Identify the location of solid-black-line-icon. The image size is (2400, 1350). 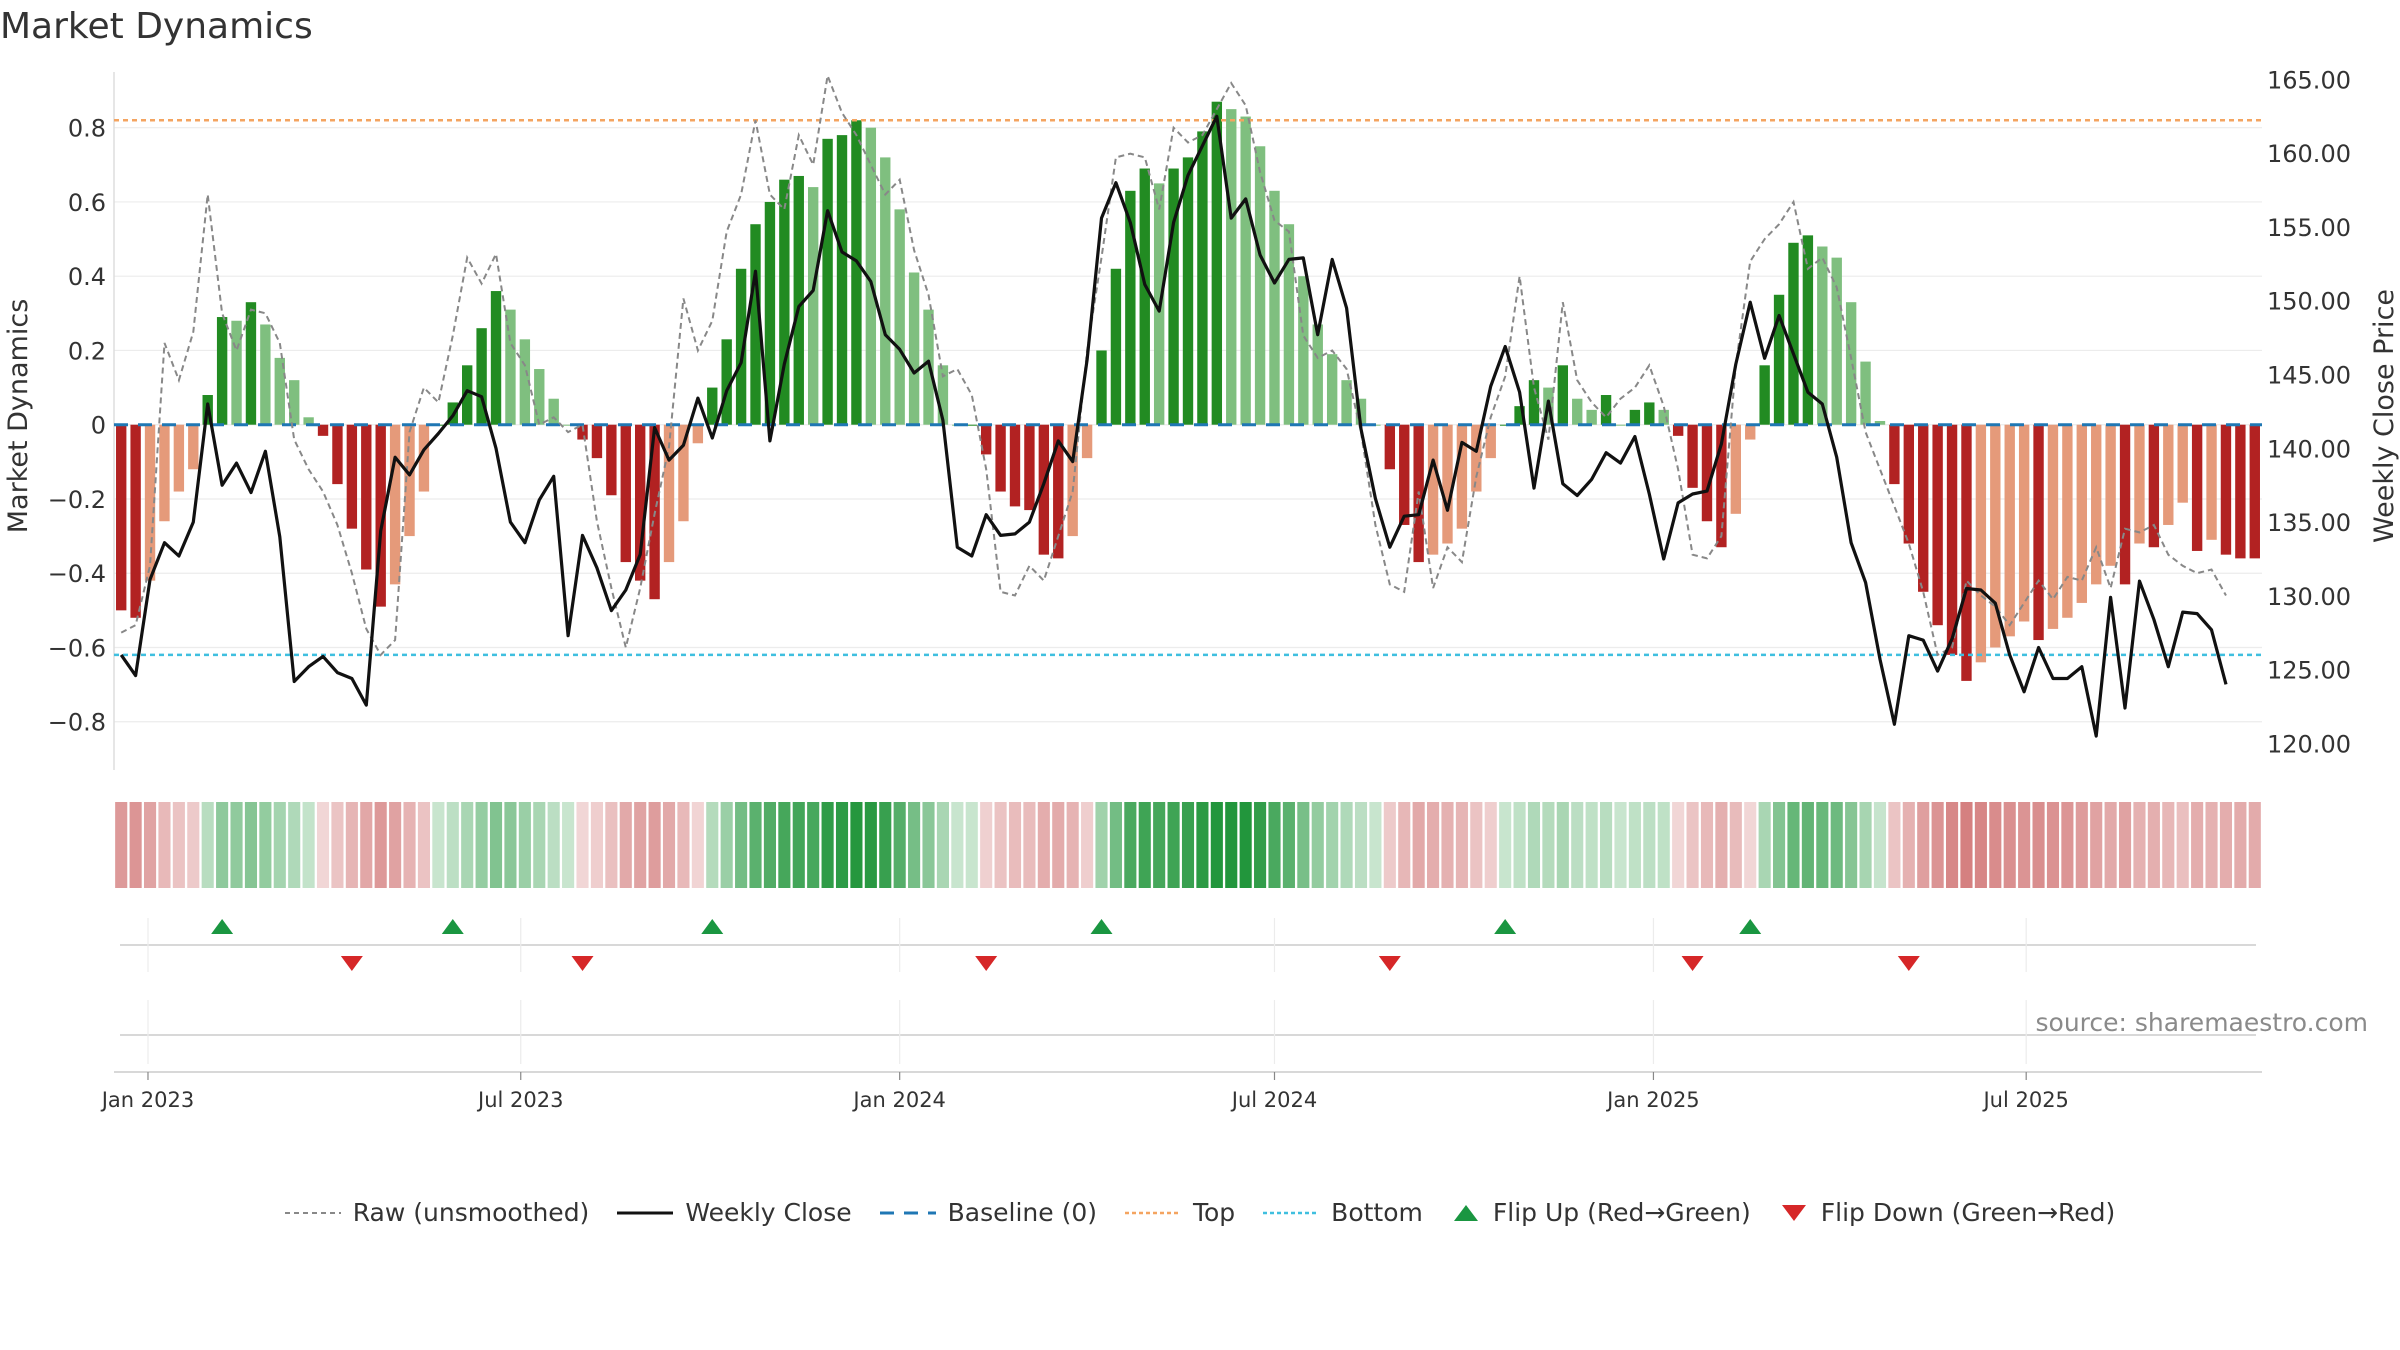
(645, 1212).